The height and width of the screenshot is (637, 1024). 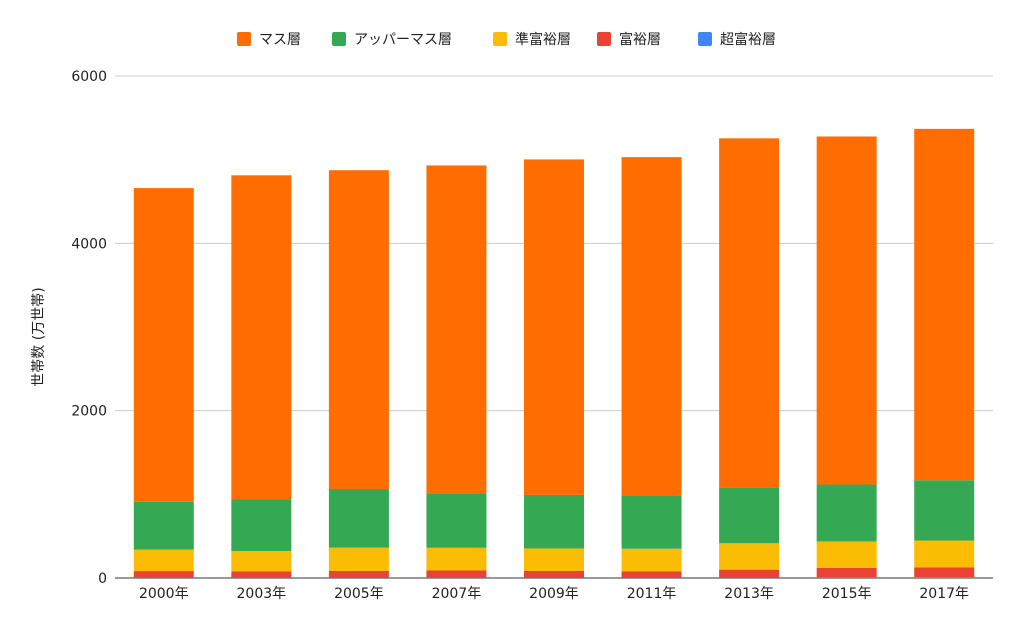 What do you see at coordinates (749, 594) in the screenshot?
I see `x-tick-label: 2013年` at bounding box center [749, 594].